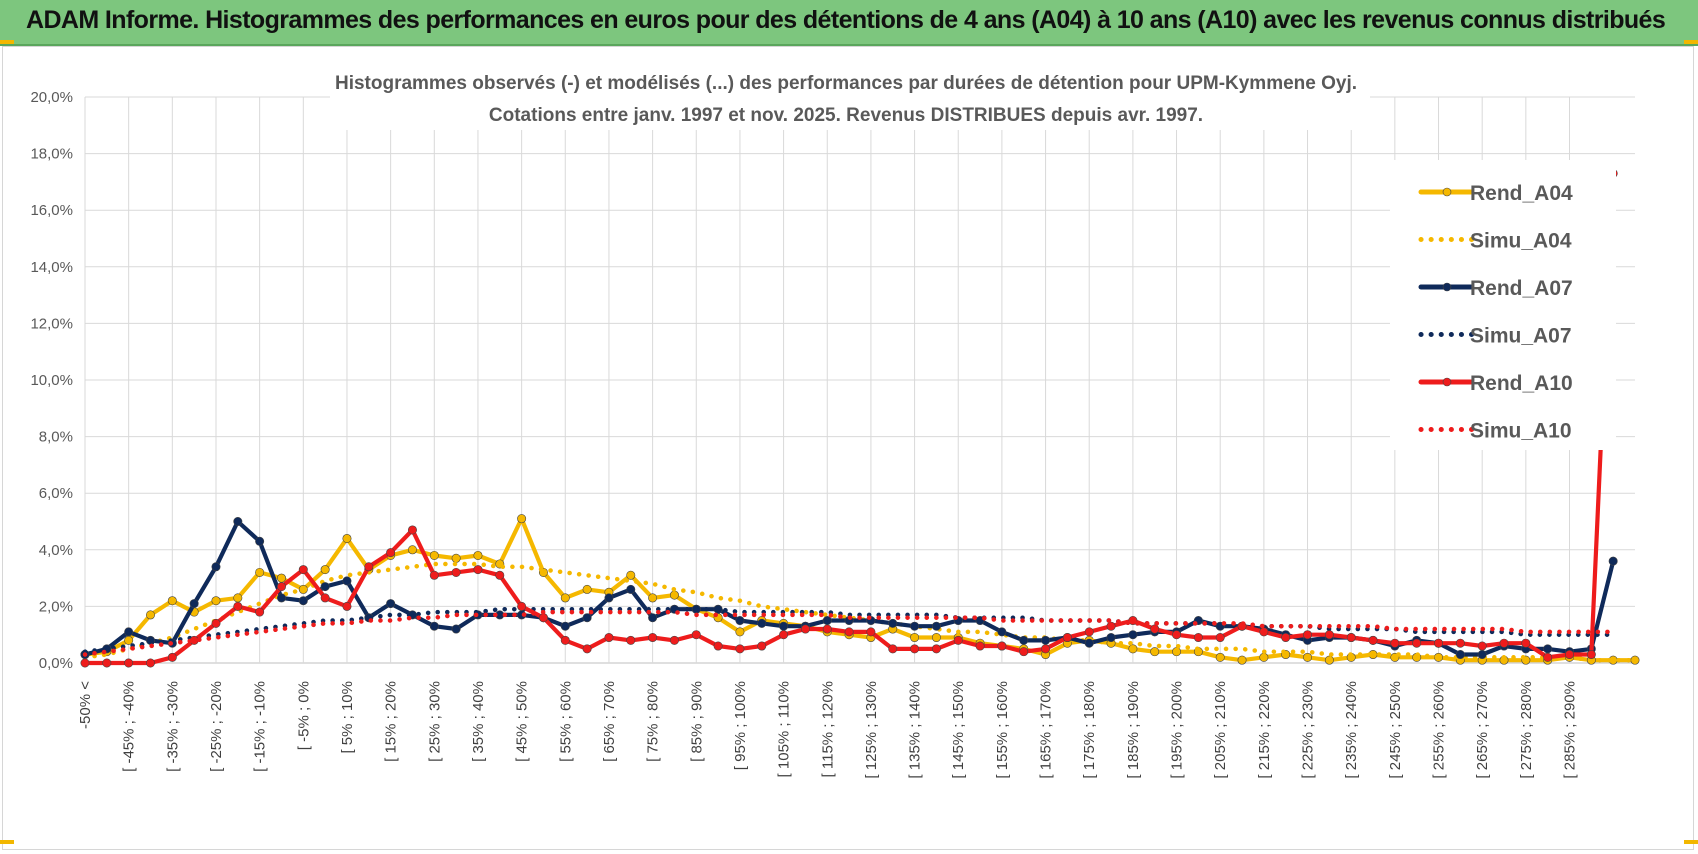 The image size is (1698, 854). Describe the element at coordinates (51, 267) in the screenshot. I see `y-tick-label: 14,0%` at that location.